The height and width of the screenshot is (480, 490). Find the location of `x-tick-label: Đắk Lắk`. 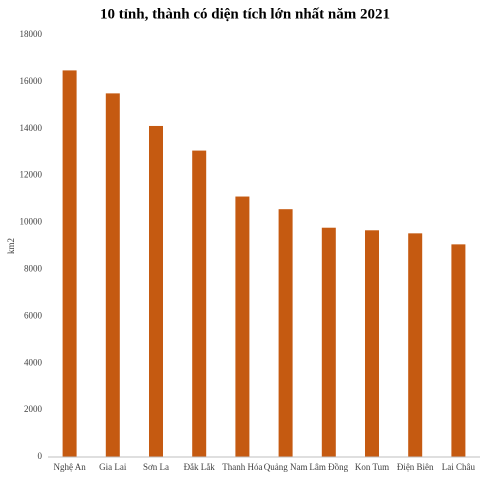

x-tick-label: Đắk Lắk is located at coordinates (200, 467).